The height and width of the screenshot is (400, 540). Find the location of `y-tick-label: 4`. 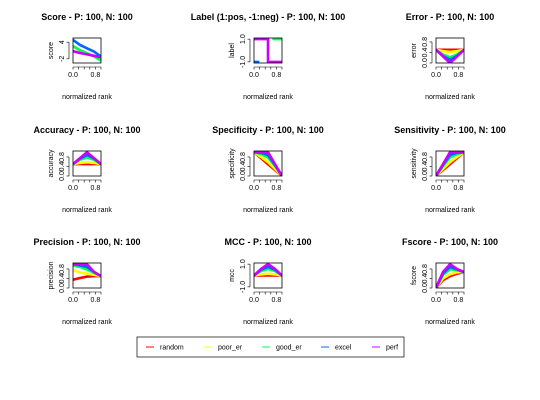

y-tick-label: 4 is located at coordinates (62, 42).